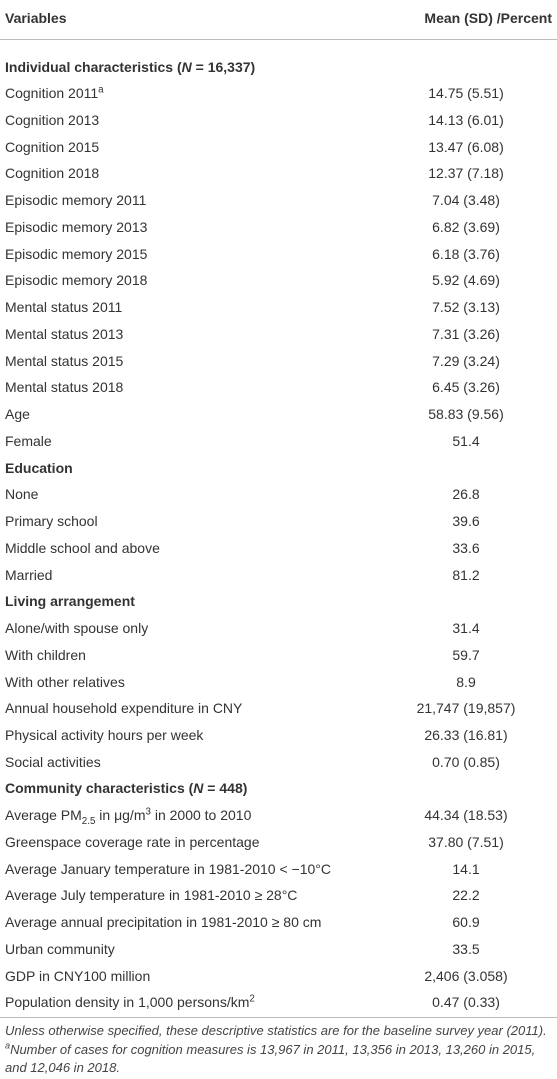  What do you see at coordinates (466, 815) in the screenshot?
I see `row-value: 44.34 (18.53)` at bounding box center [466, 815].